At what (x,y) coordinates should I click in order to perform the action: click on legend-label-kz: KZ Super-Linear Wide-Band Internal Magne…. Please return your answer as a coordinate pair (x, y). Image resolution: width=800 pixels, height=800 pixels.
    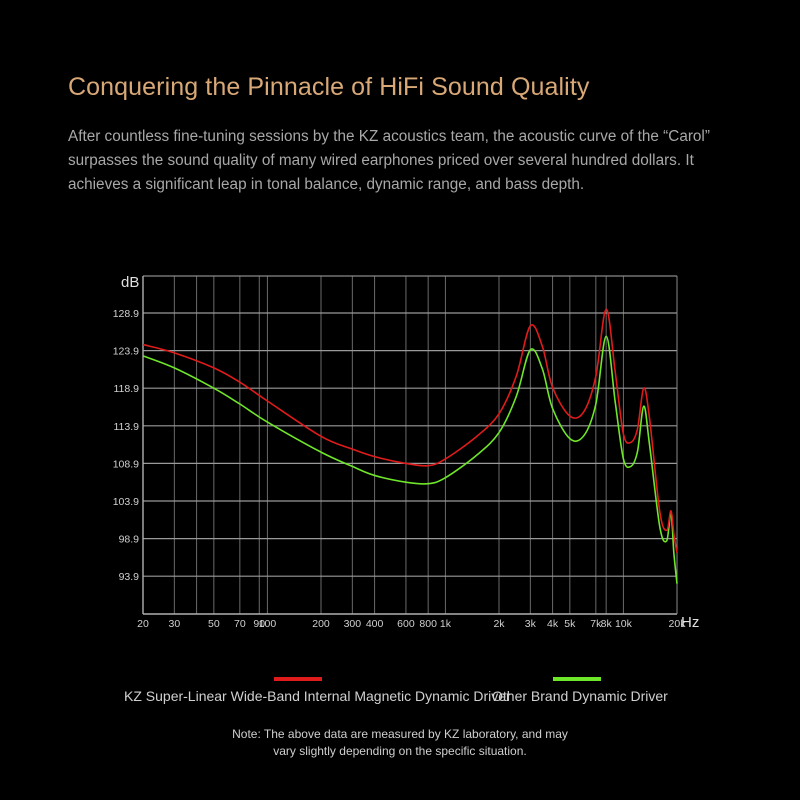
    Looking at the image, I should click on (317, 696).